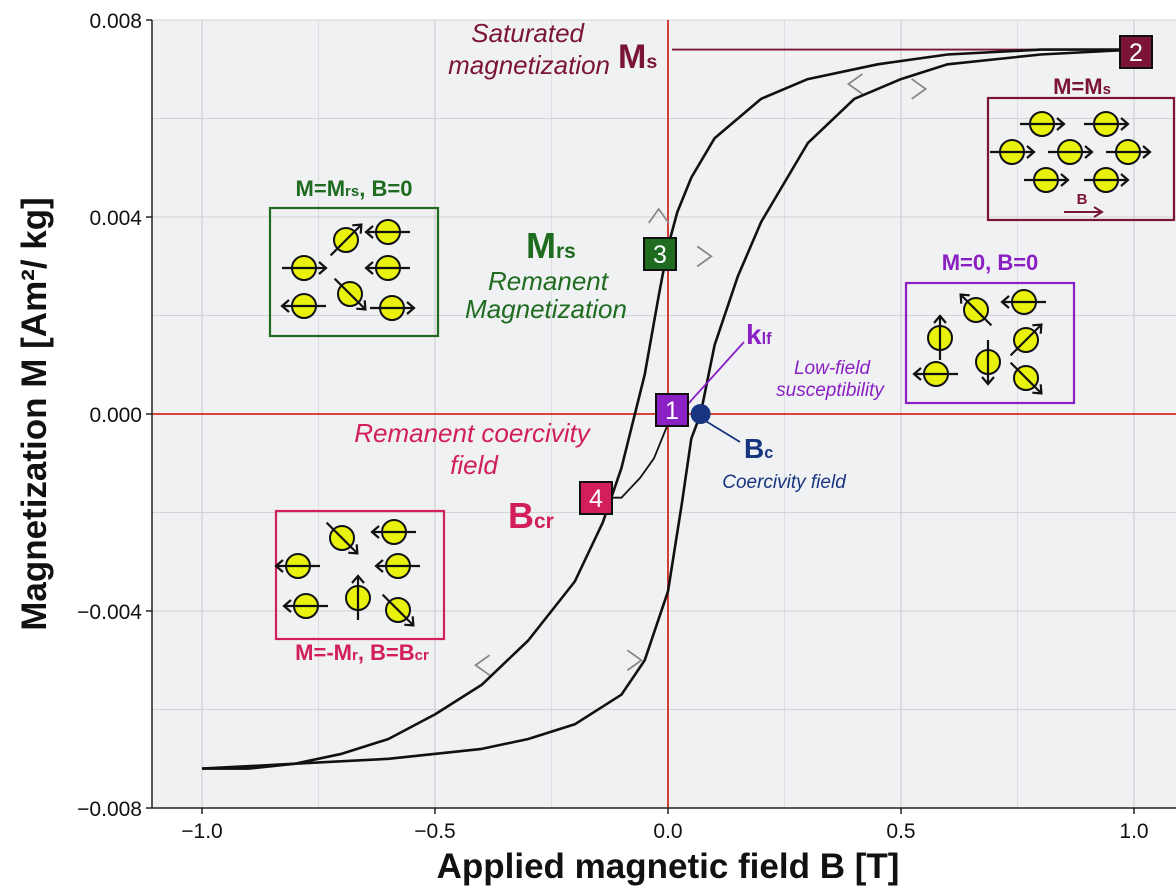  What do you see at coordinates (528, 33) in the screenshot?
I see `saturated-label: Saturated` at bounding box center [528, 33].